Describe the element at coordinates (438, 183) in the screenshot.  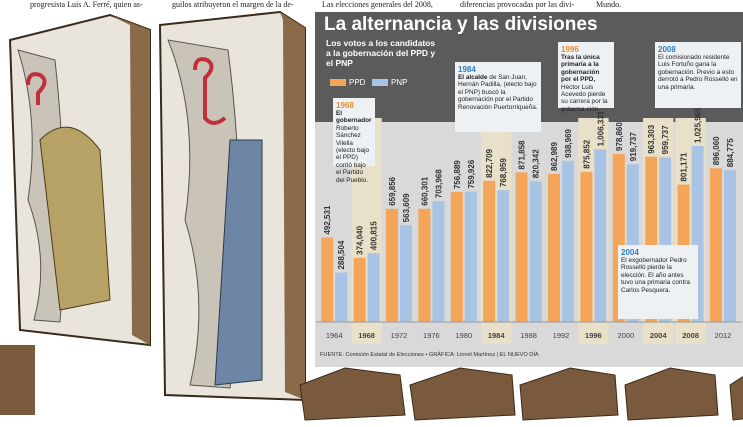
I see `value-label: 703,968` at that location.